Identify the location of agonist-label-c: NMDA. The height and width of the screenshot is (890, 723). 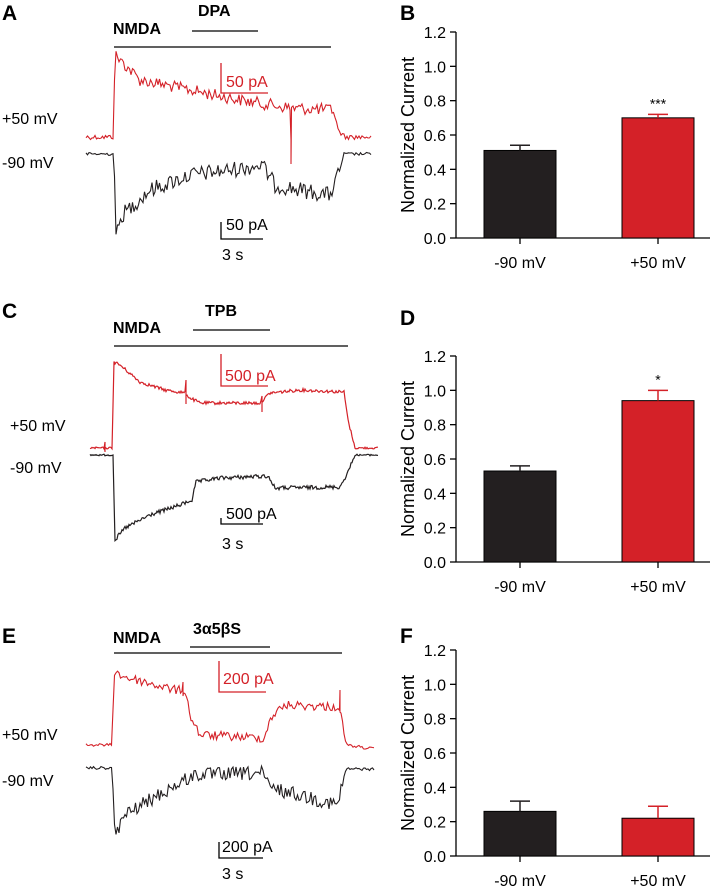
(137, 328).